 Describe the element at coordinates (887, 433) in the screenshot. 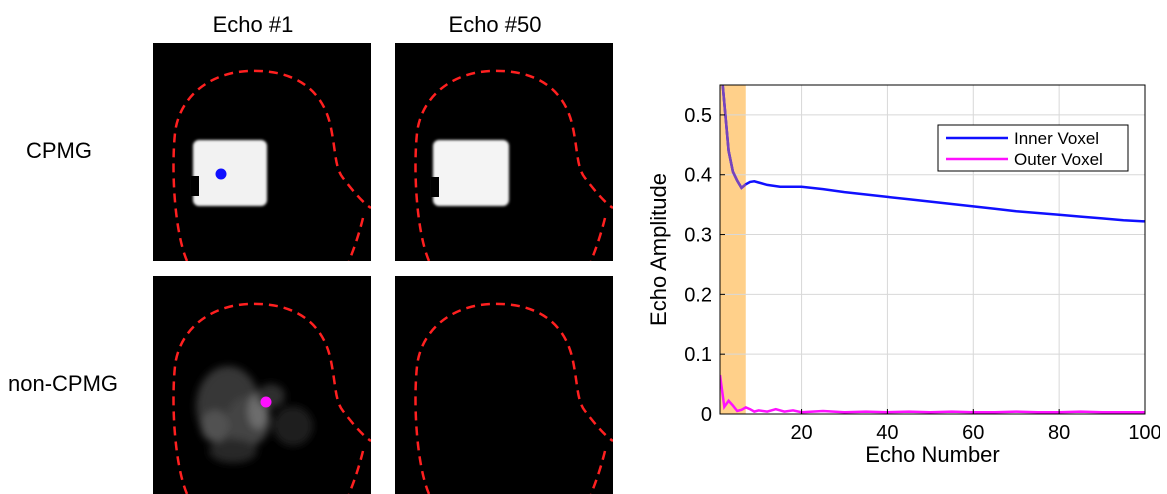

I see `x-tick-label: 40` at that location.